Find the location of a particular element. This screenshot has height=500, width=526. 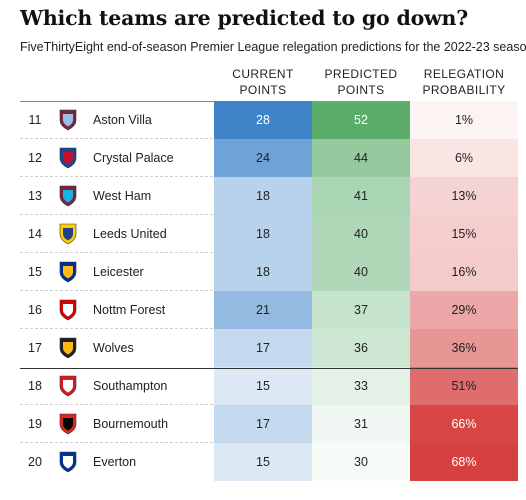

predicted-points-cell: 37 is located at coordinates (361, 310).